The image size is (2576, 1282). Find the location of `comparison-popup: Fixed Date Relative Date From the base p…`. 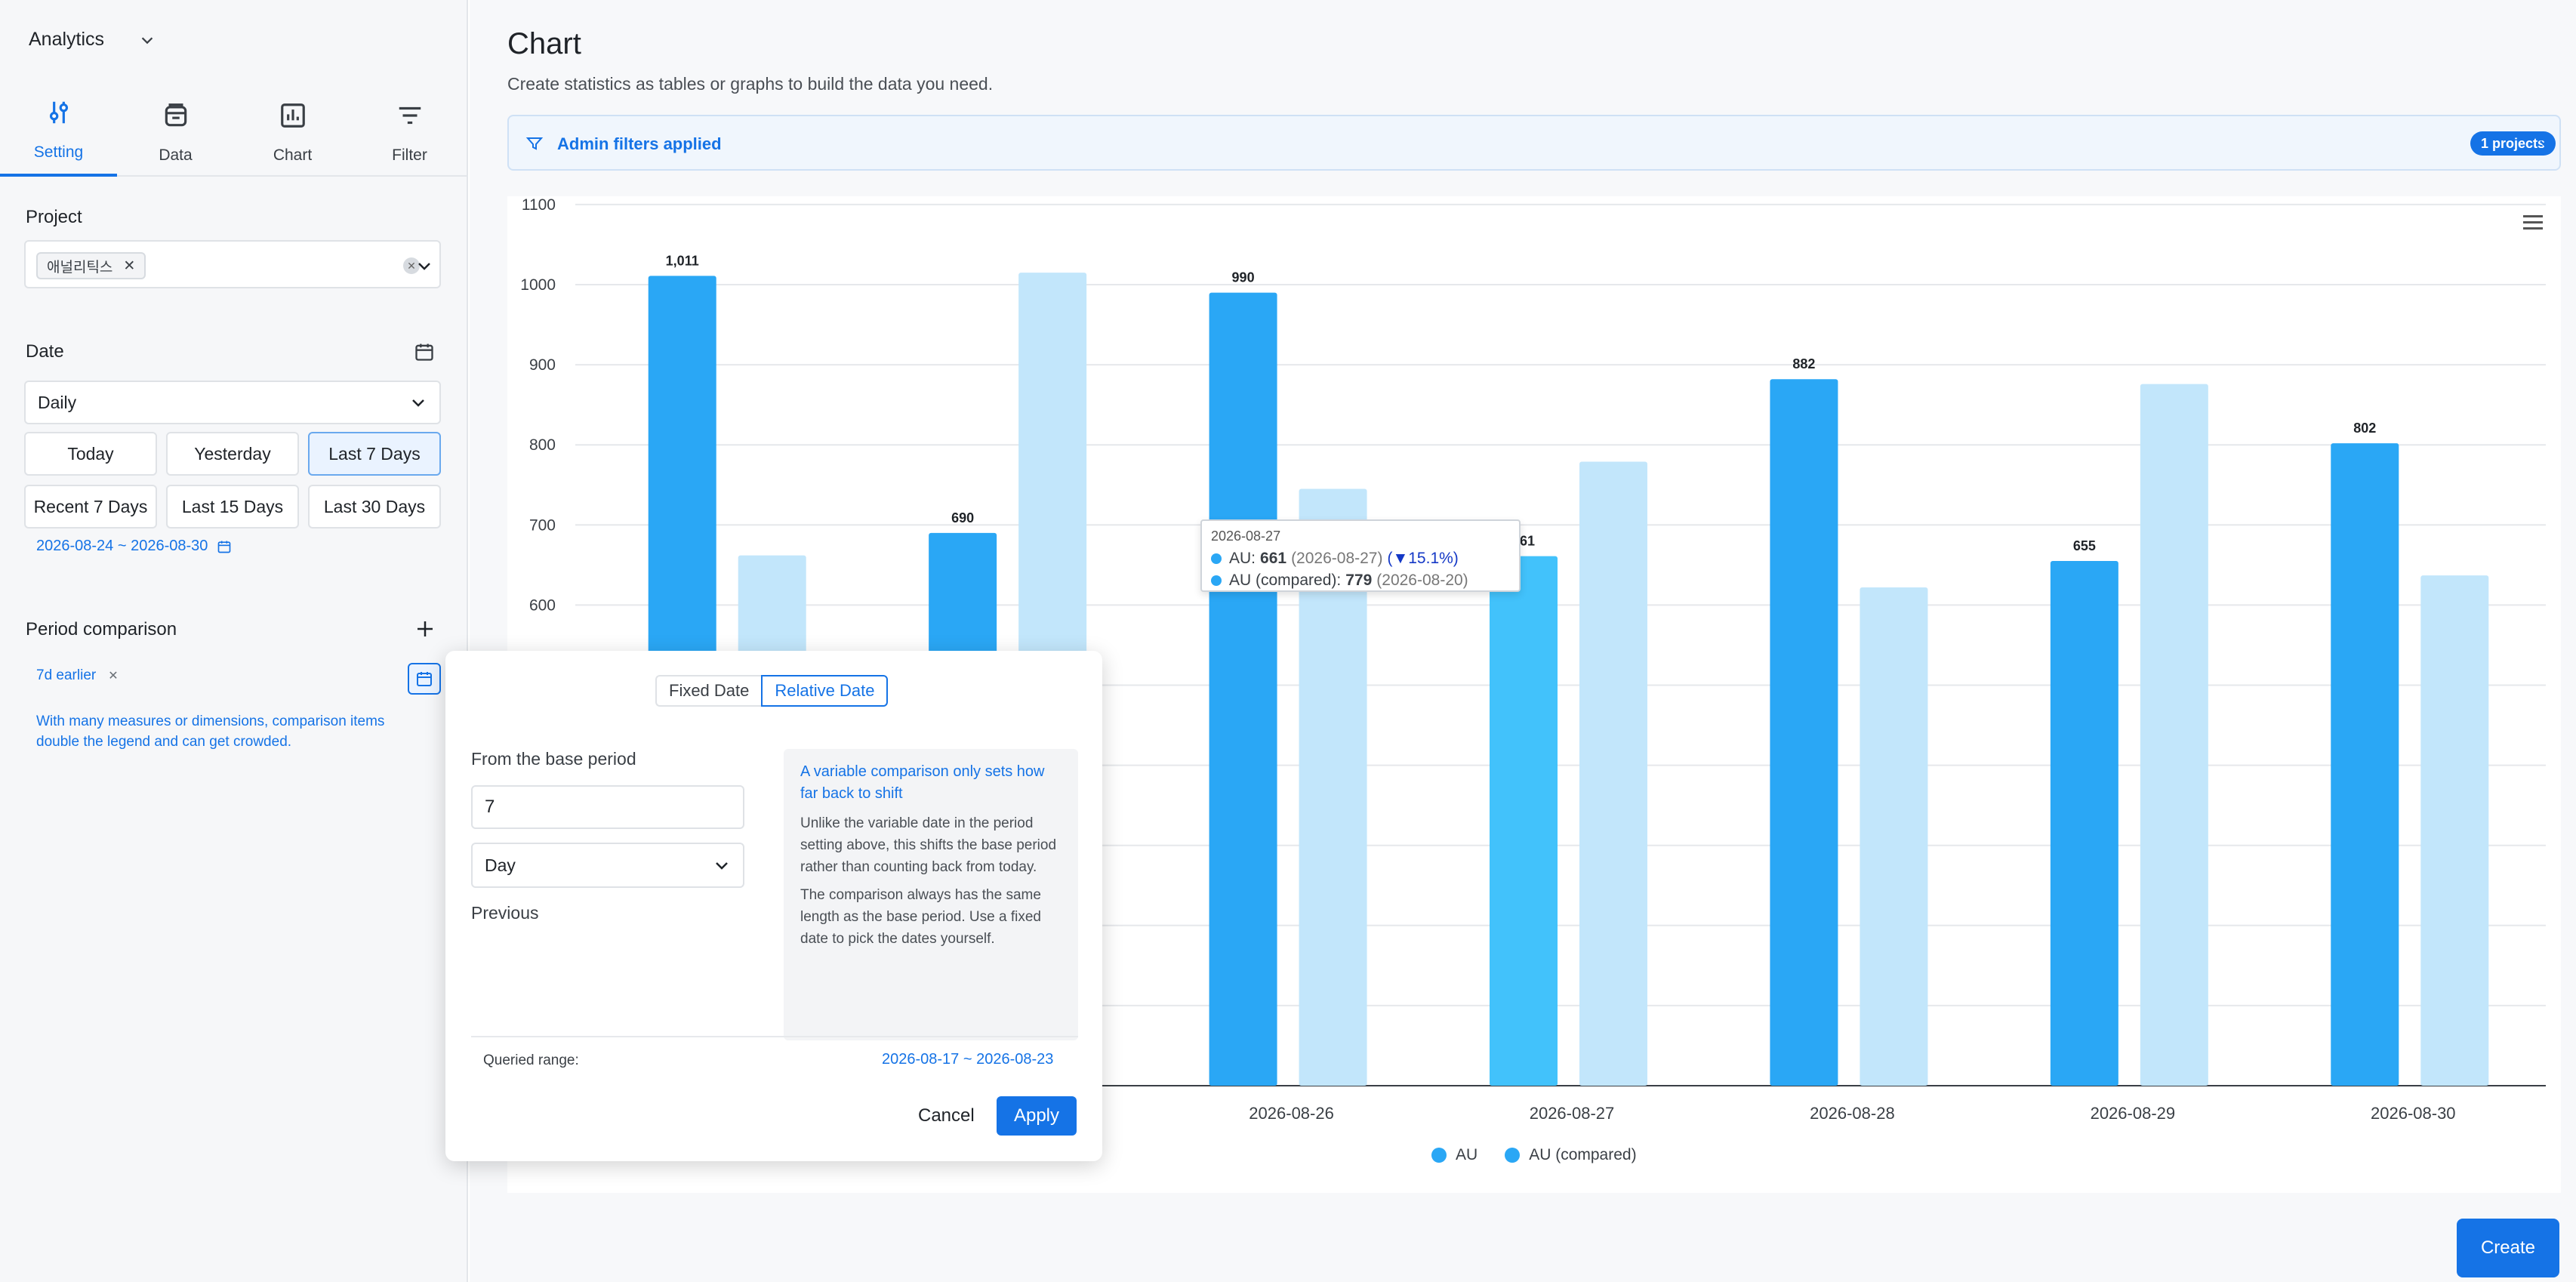

comparison-popup: Fixed Date Relative Date From the base p… is located at coordinates (774, 906).